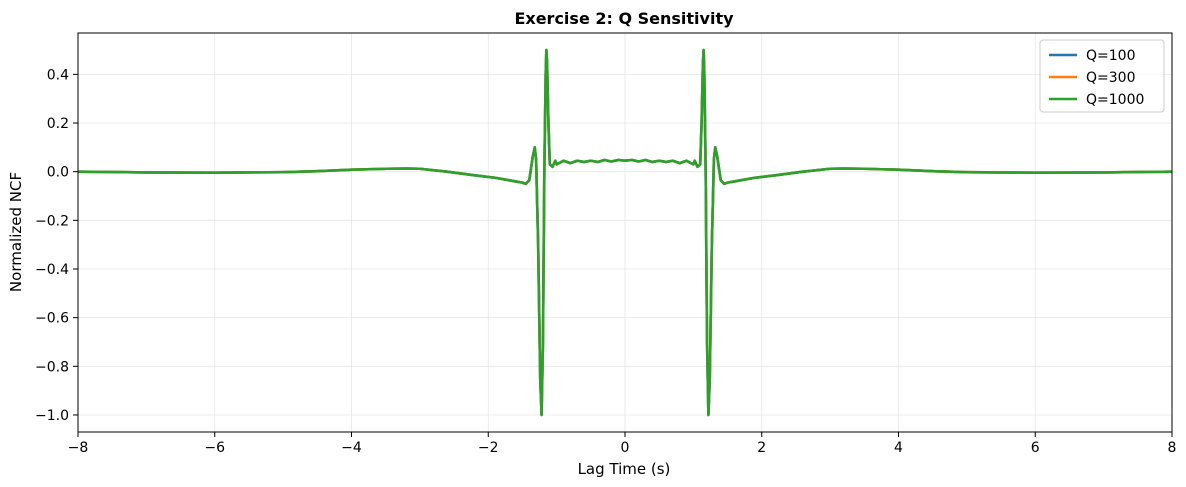 The width and height of the screenshot is (1186, 487). I want to click on legend: Q=100 Q=300 Q=1000, so click(1102, 76).